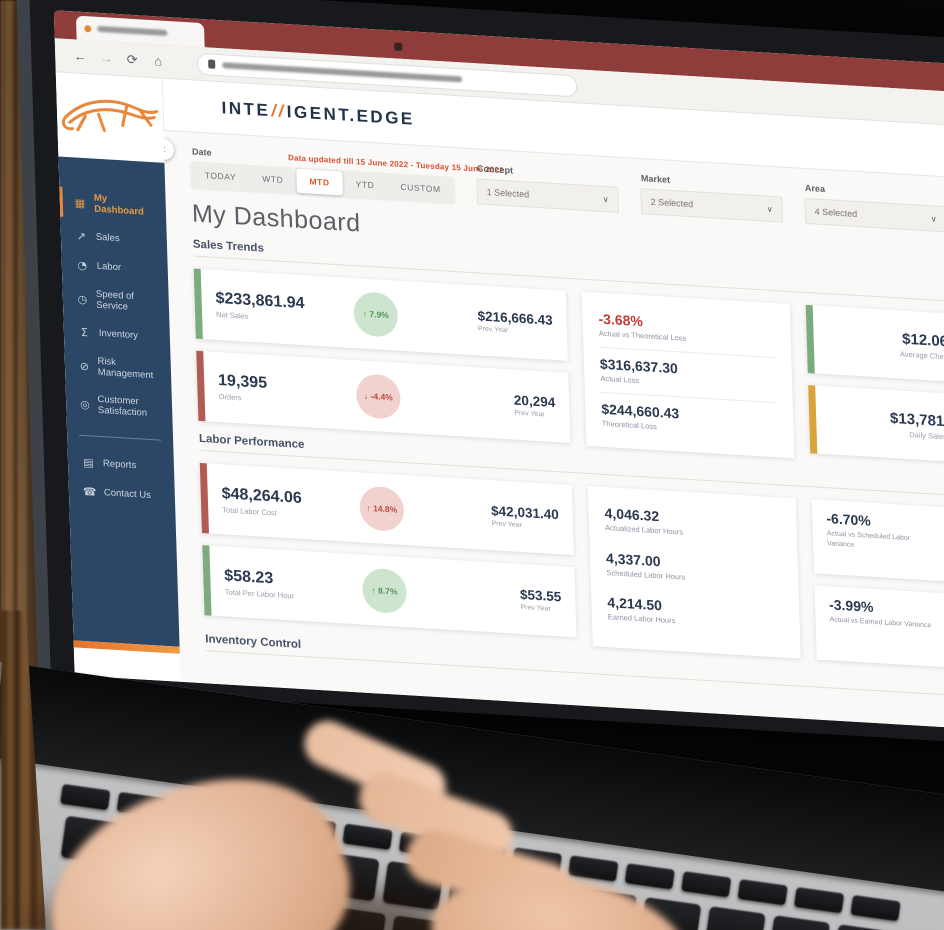 This screenshot has width=944, height=930. What do you see at coordinates (88, 462) in the screenshot?
I see `reports-icon: ▤` at bounding box center [88, 462].